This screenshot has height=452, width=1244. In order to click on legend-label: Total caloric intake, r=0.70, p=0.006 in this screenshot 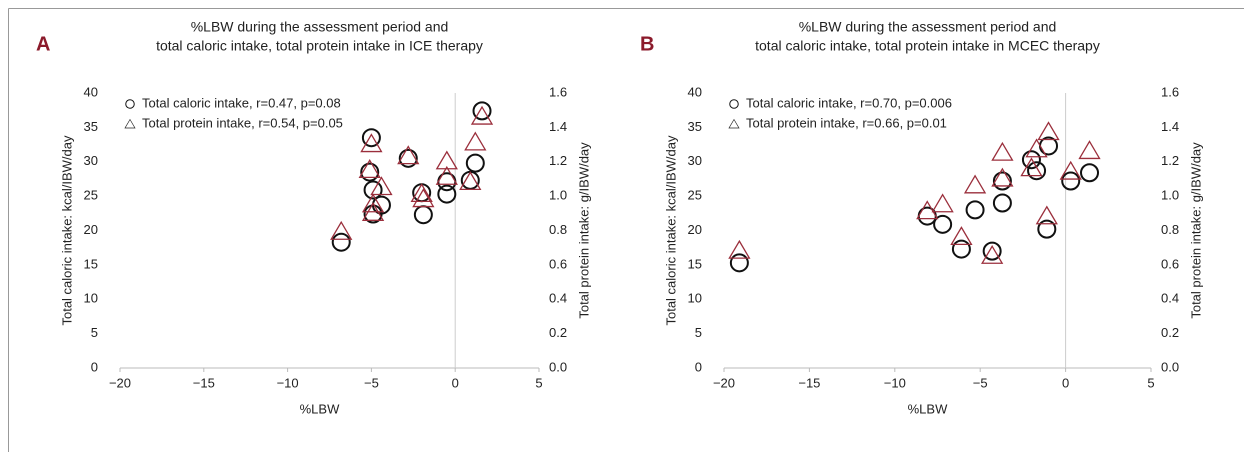, I will do `click(849, 102)`.